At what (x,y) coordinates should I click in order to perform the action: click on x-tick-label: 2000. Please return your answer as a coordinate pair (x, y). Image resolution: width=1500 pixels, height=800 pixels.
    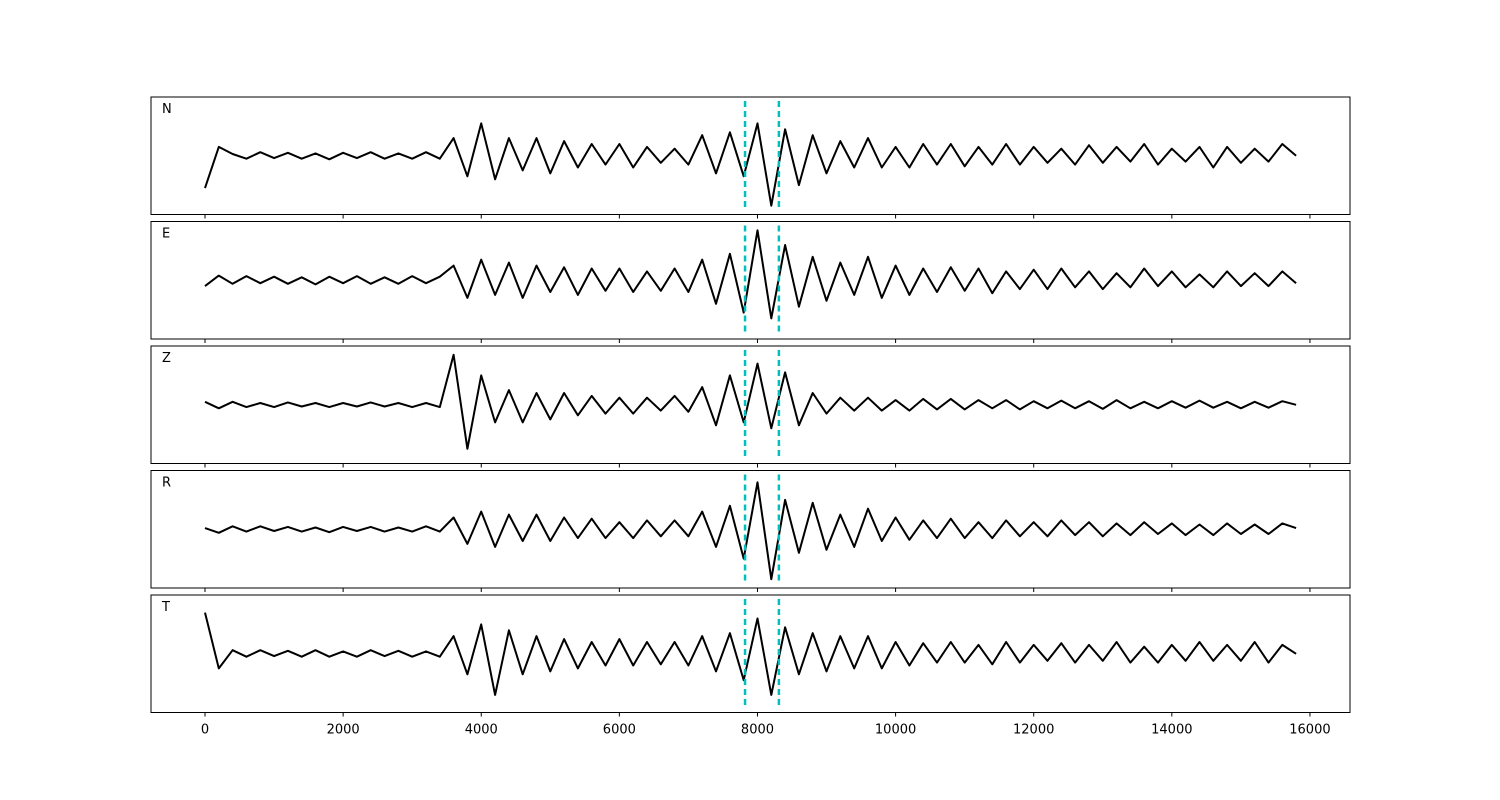
    Looking at the image, I should click on (343, 730).